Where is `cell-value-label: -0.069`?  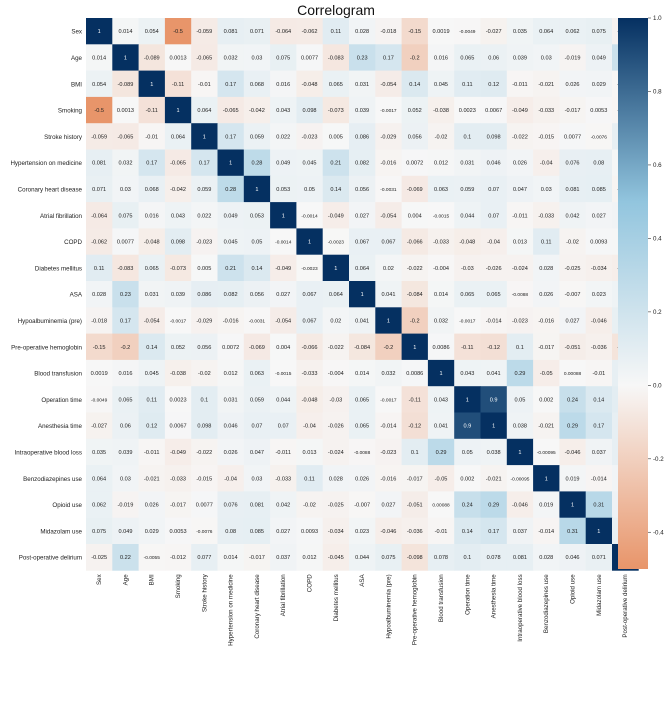 cell-value-label: -0.069 is located at coordinates (257, 348).